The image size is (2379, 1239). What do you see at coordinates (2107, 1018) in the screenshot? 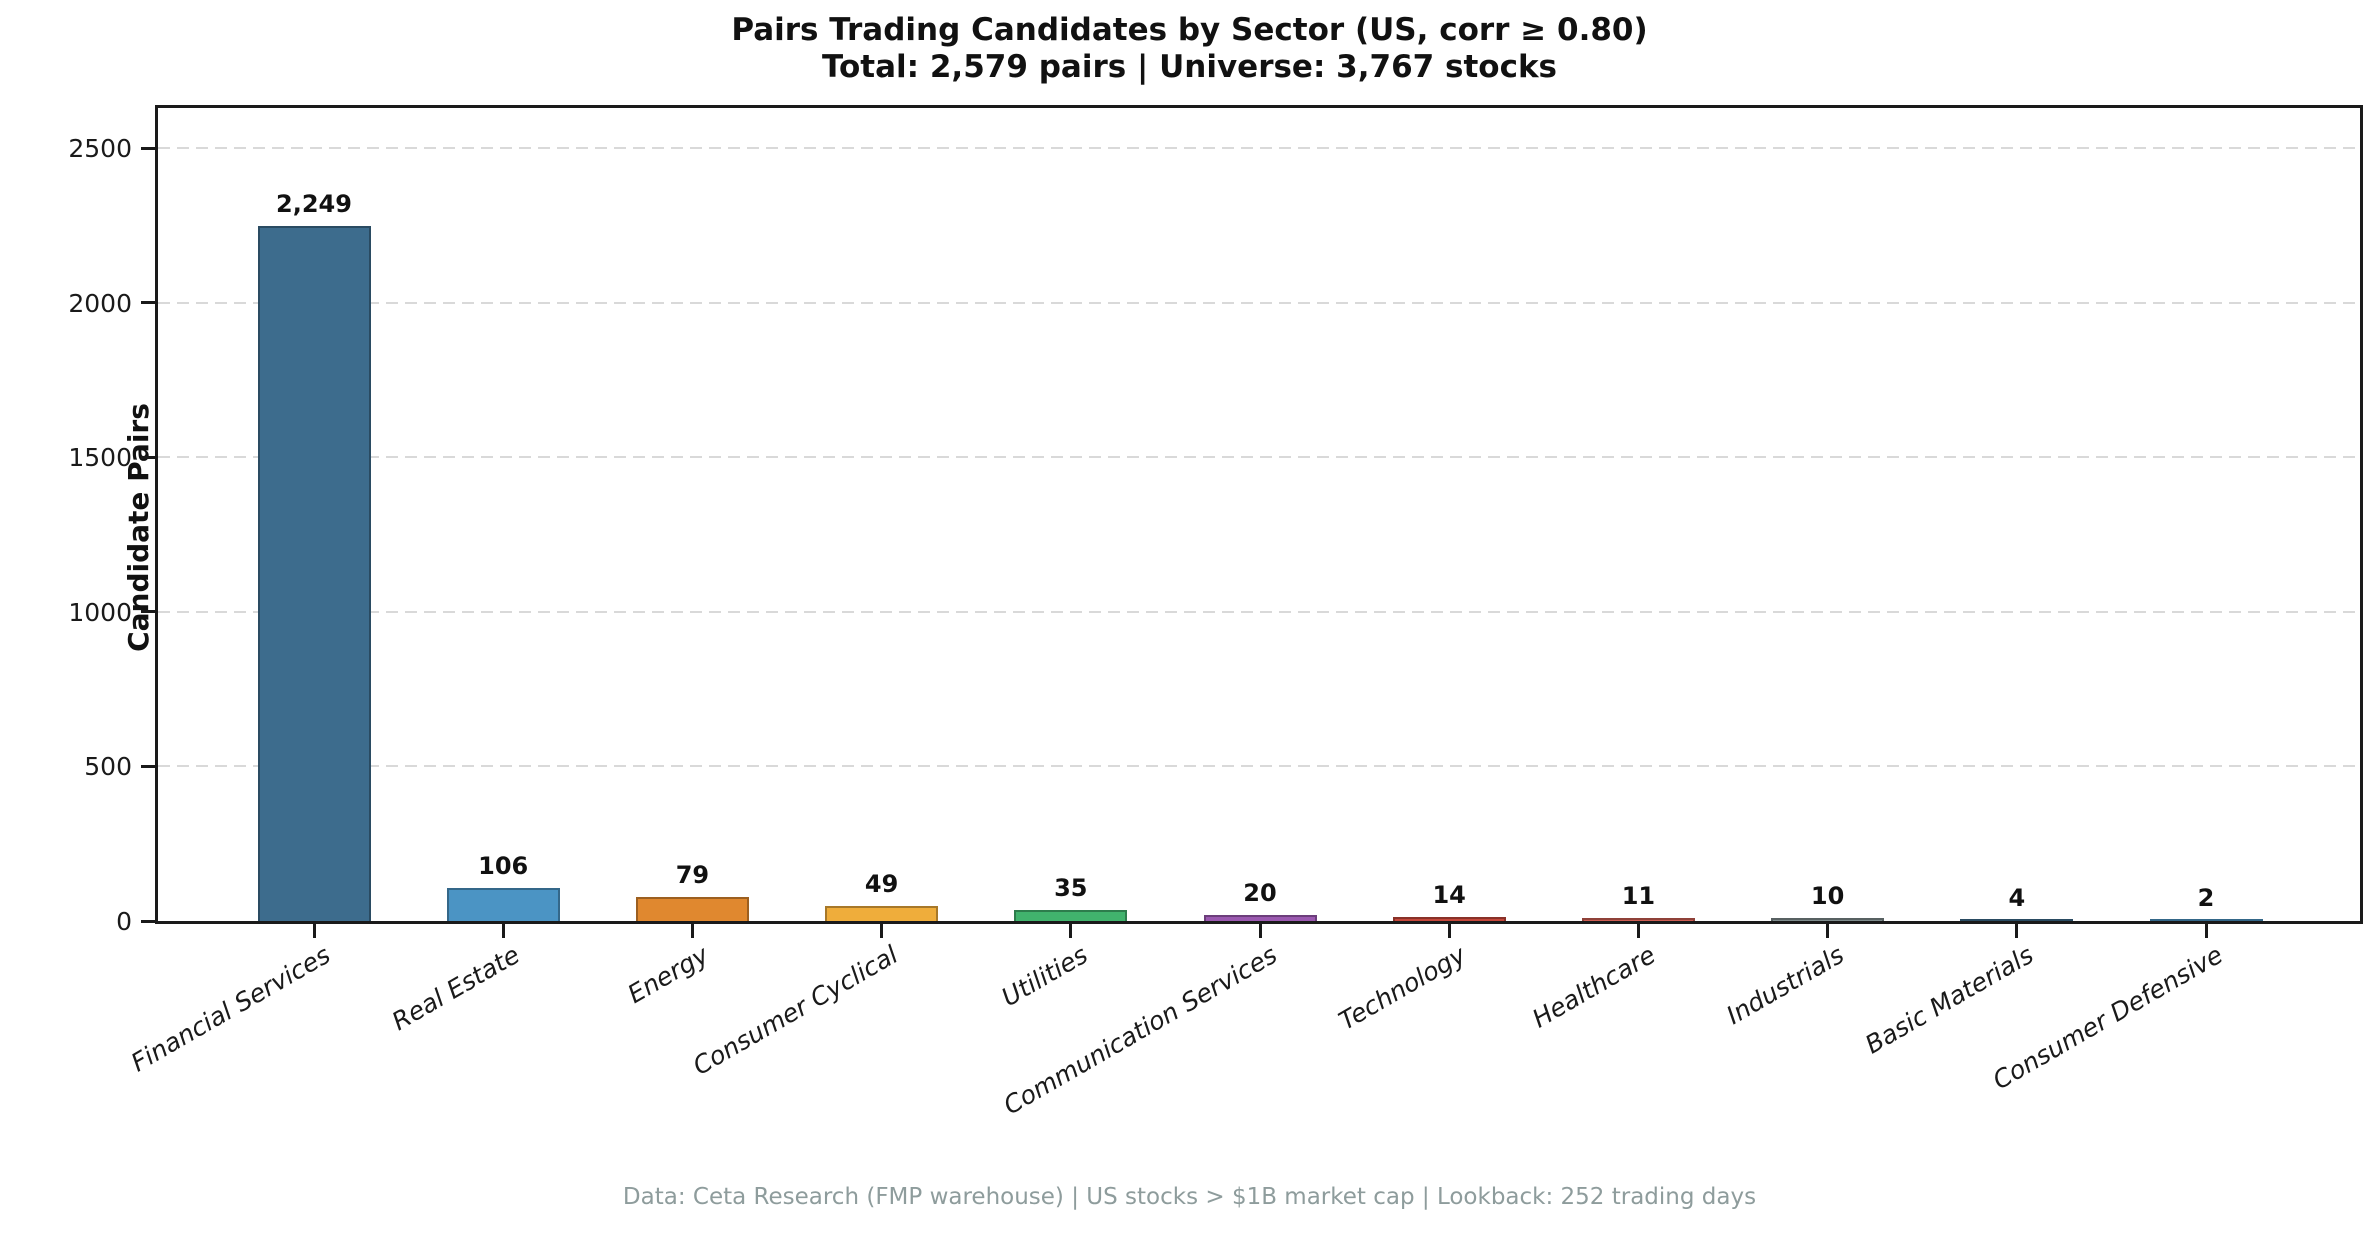
I see `x-tick-label-consumer-defensive: Consumer Defensive` at bounding box center [2107, 1018].